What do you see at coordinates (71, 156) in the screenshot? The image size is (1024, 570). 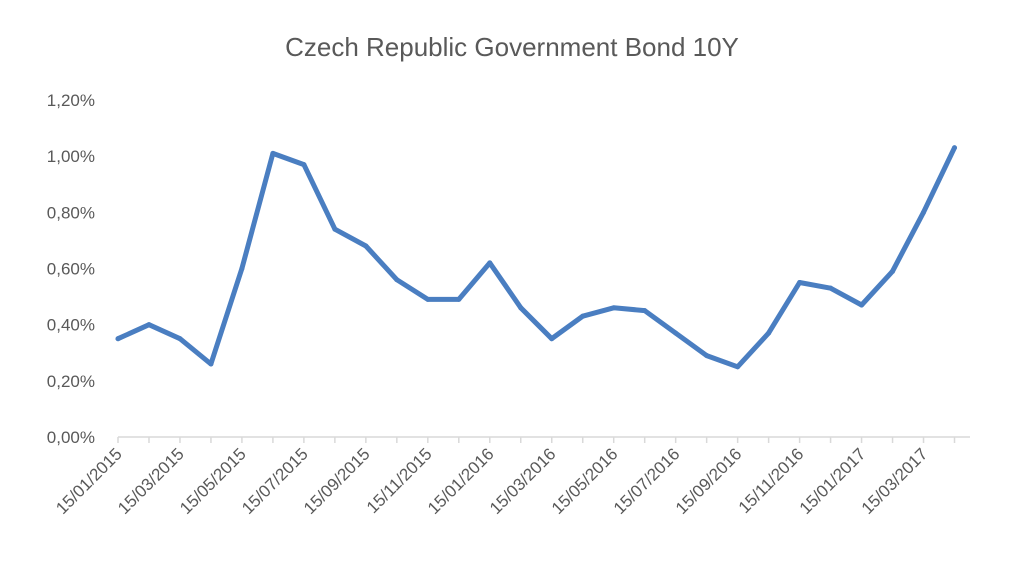 I see `y-tick-label: 1,00%` at bounding box center [71, 156].